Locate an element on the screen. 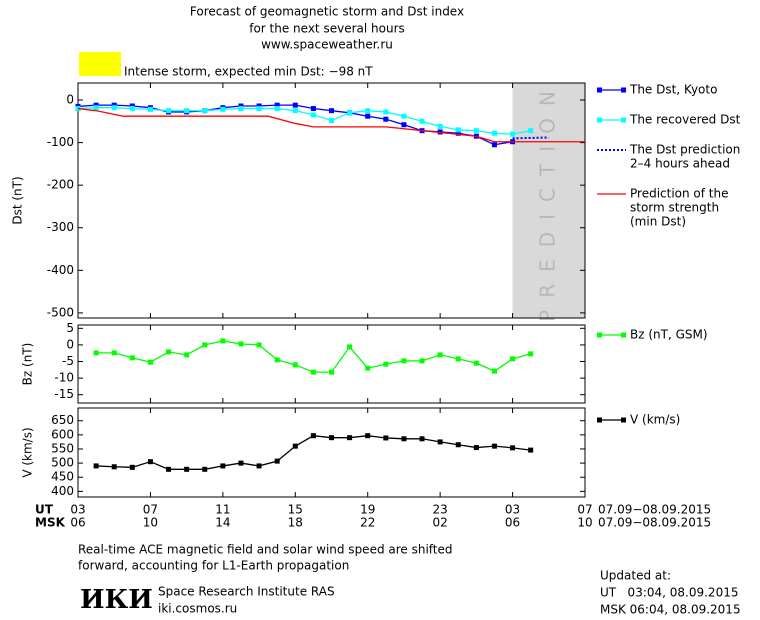  updated-ut: UT 03:04, 08.09.2015 is located at coordinates (669, 593).